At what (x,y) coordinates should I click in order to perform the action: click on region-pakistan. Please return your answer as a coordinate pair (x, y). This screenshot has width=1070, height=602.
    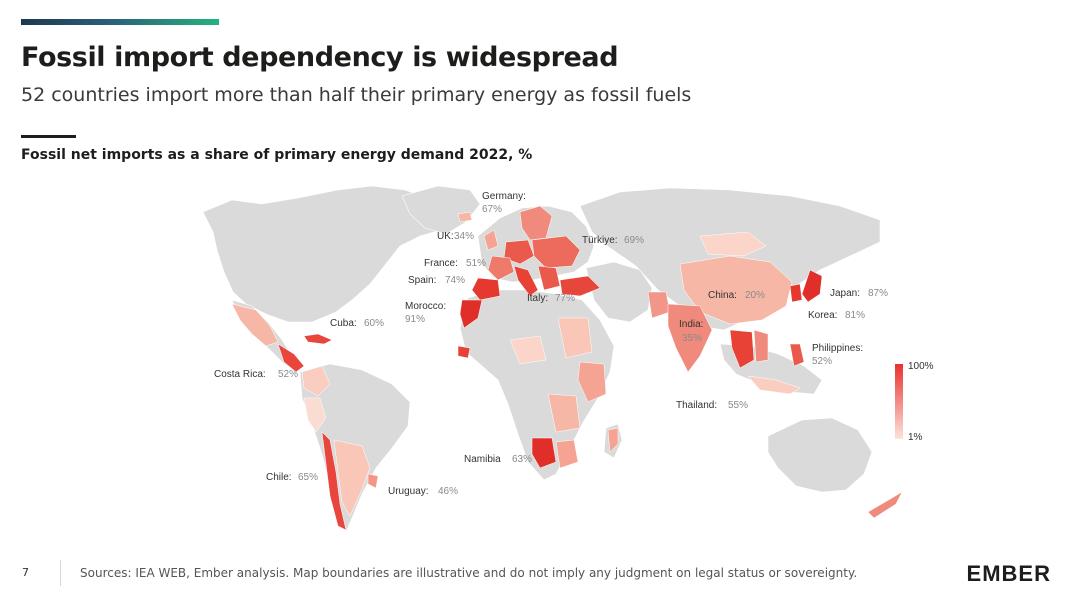
    Looking at the image, I should click on (659, 305).